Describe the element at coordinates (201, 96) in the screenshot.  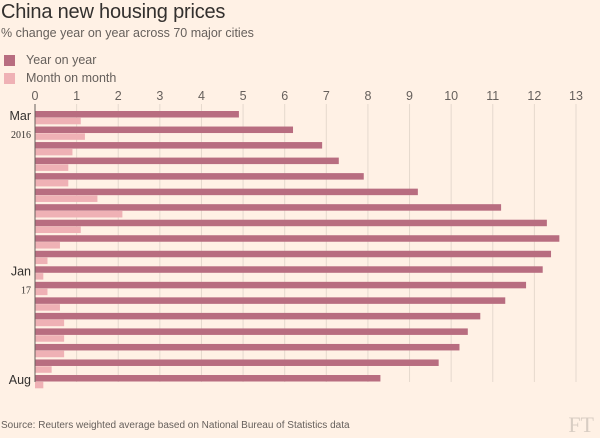
I see `x-tick-label-4: 4` at that location.